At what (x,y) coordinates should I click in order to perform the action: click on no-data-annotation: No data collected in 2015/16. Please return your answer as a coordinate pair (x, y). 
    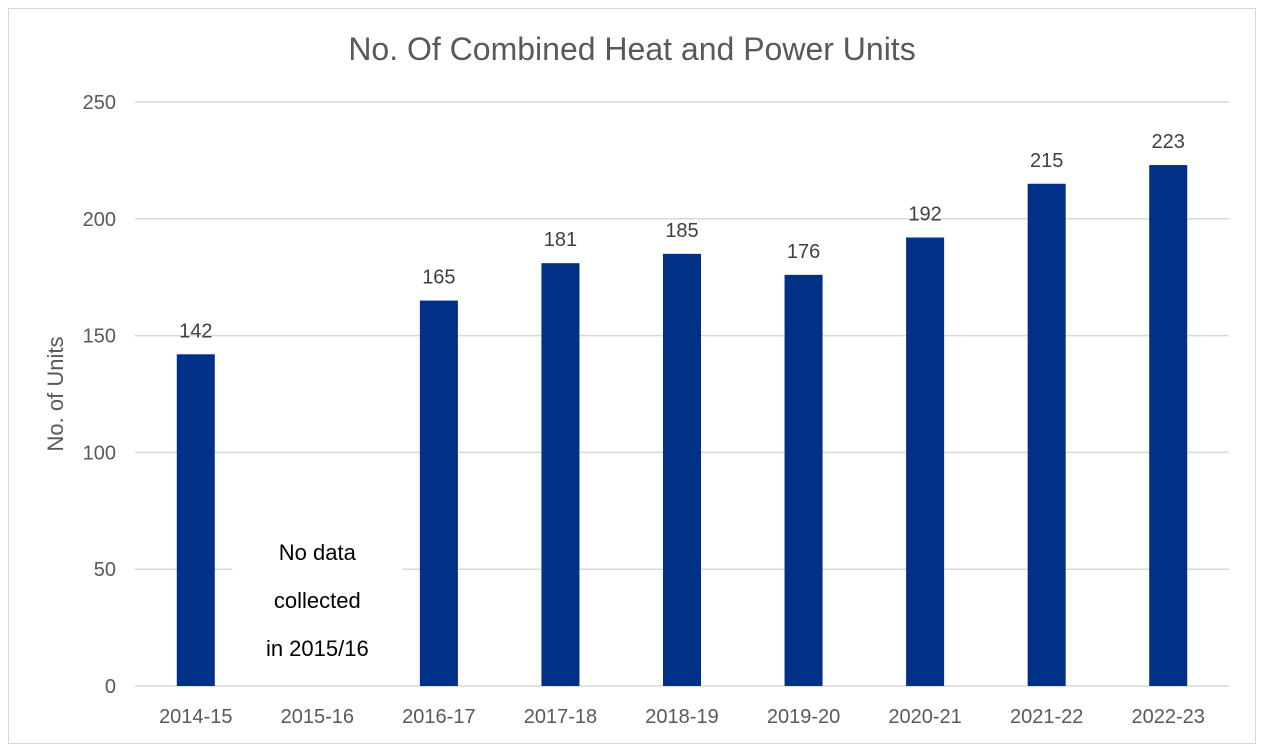
    Looking at the image, I should click on (317, 600).